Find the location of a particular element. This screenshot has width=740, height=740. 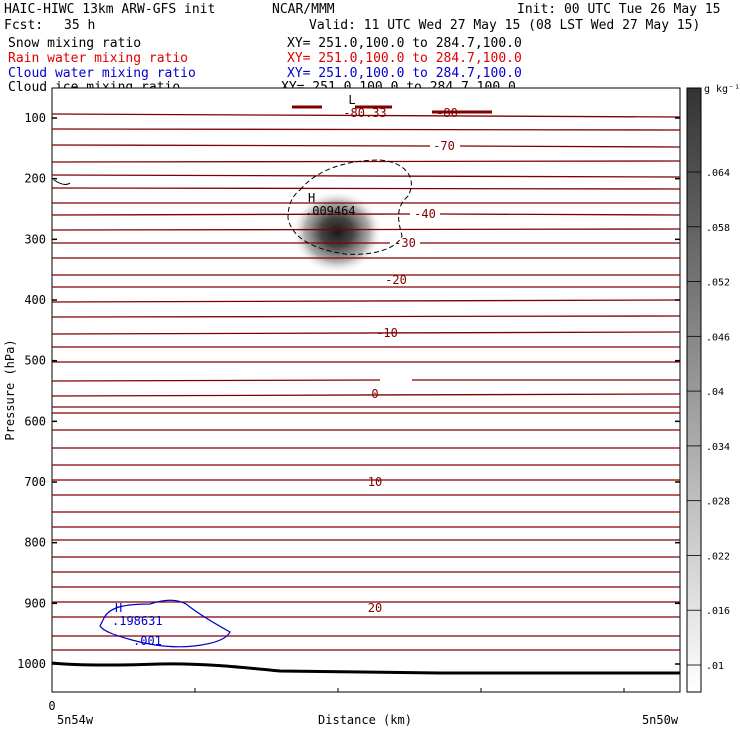

colorbar-tick-label: .016 is located at coordinates (718, 611).